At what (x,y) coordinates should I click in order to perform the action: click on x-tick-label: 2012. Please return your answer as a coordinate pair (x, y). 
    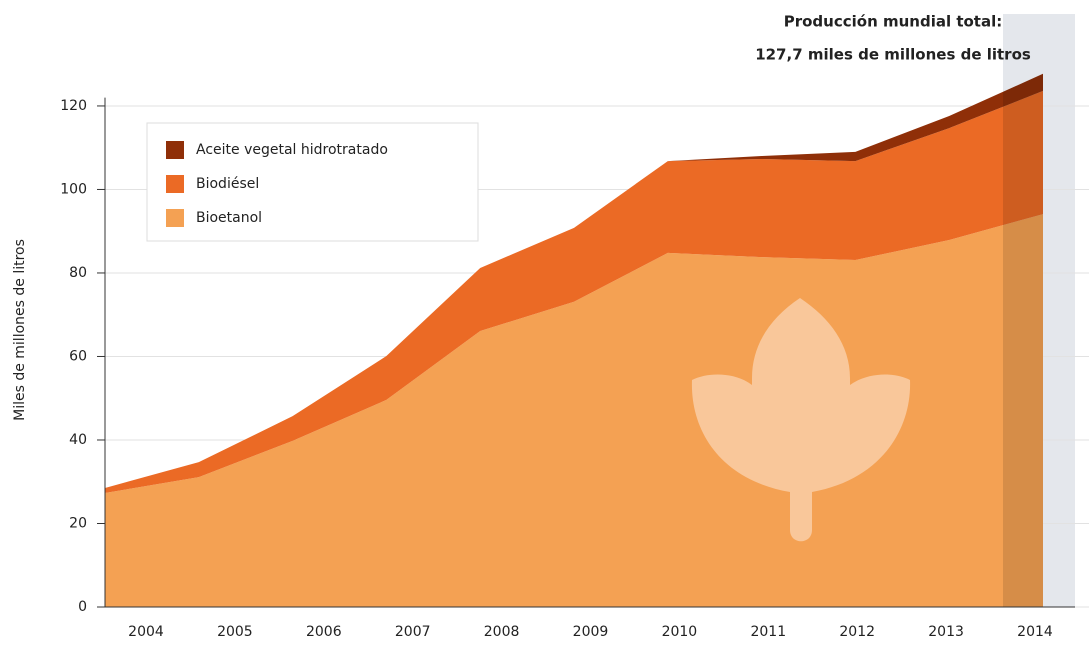
    Looking at the image, I should click on (857, 632).